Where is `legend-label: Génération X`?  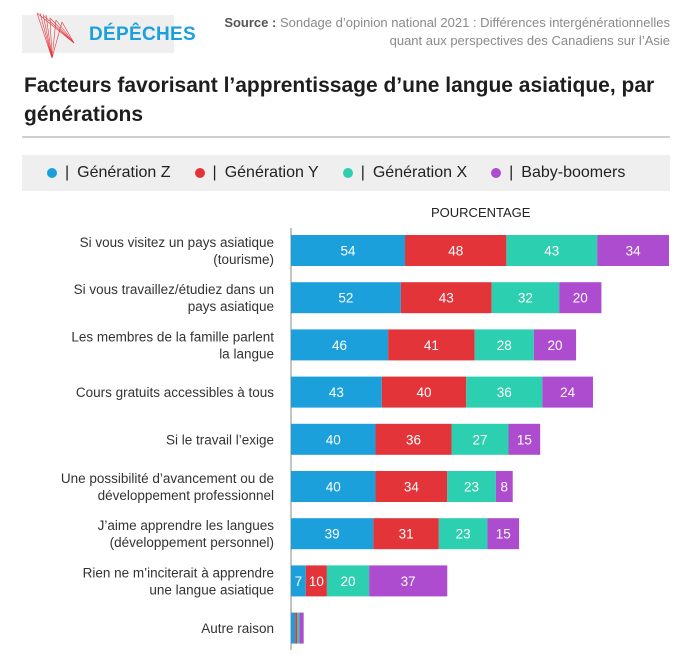 legend-label: Génération X is located at coordinates (420, 172).